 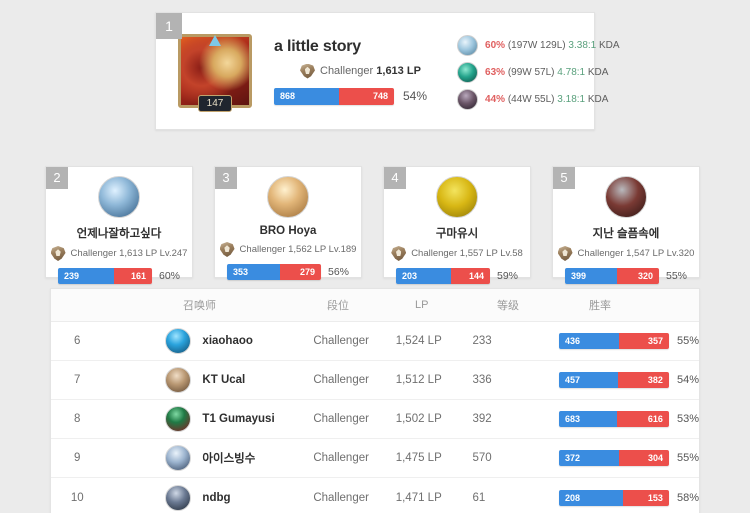 I want to click on level-badge: 147, so click(x=215, y=103).